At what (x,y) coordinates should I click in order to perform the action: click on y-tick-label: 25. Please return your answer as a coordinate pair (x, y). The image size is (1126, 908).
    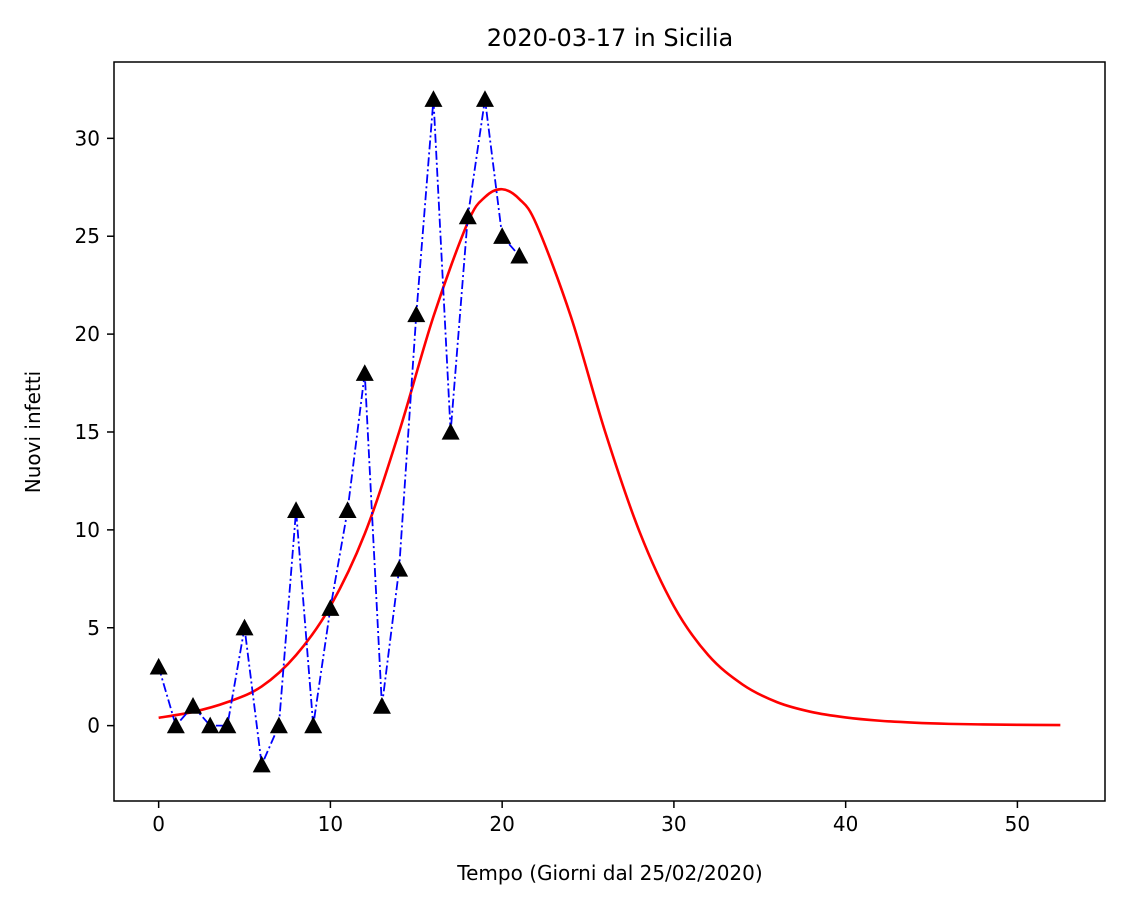
    Looking at the image, I should click on (87, 236).